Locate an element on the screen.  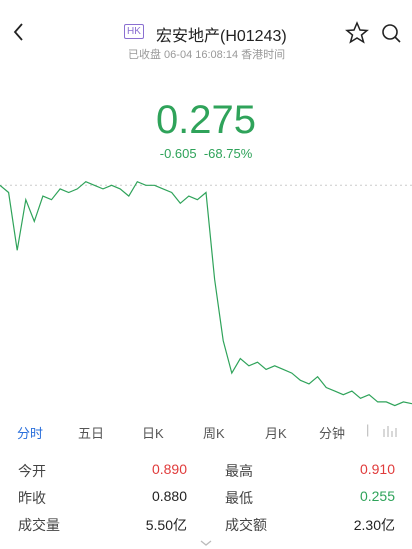
stat-label: 成交量 is located at coordinates (39, 525).